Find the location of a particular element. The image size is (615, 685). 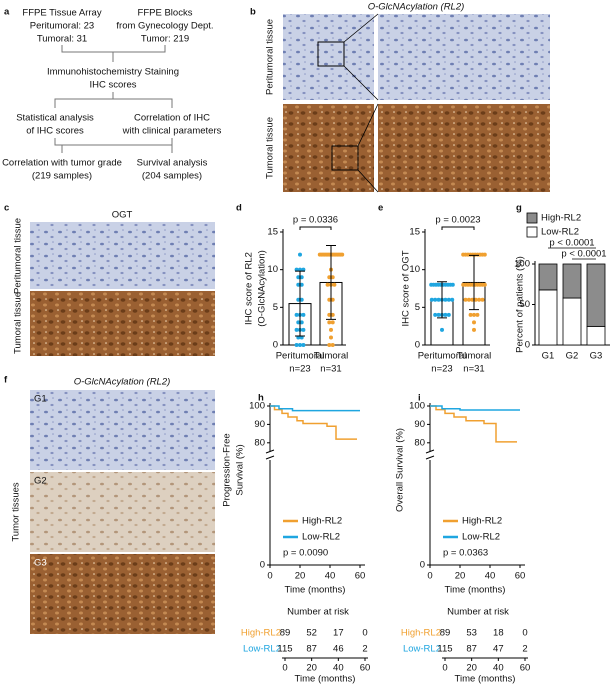

panel-label: b is located at coordinates (253, 12).